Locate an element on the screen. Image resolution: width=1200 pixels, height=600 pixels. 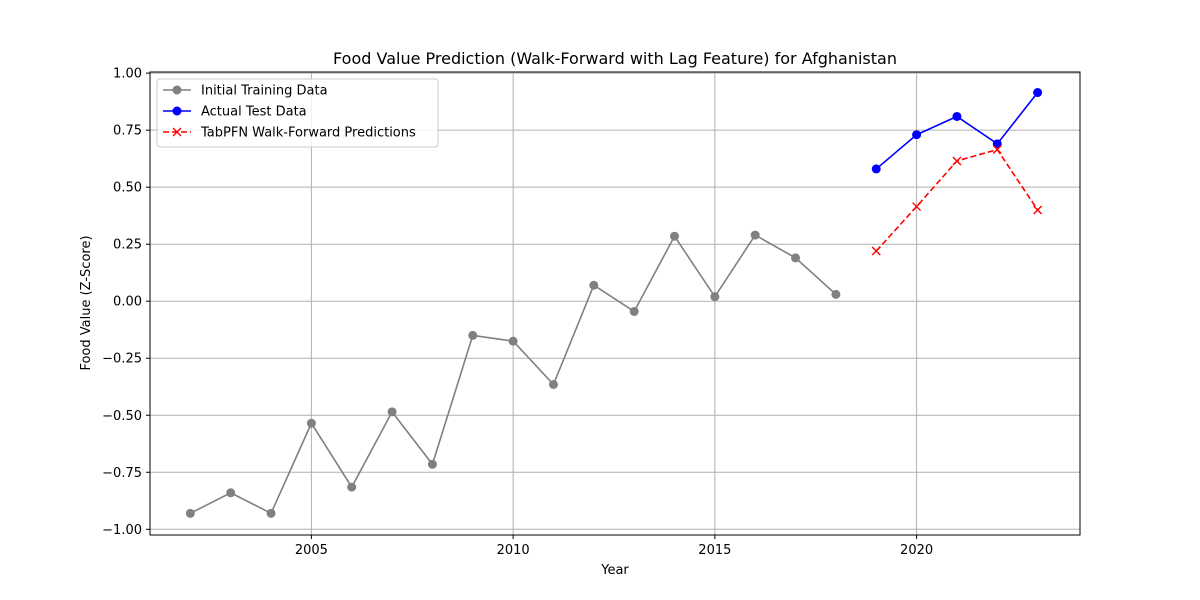
legend-label: TabPFN Walk-Forward Predictions is located at coordinates (308, 133).